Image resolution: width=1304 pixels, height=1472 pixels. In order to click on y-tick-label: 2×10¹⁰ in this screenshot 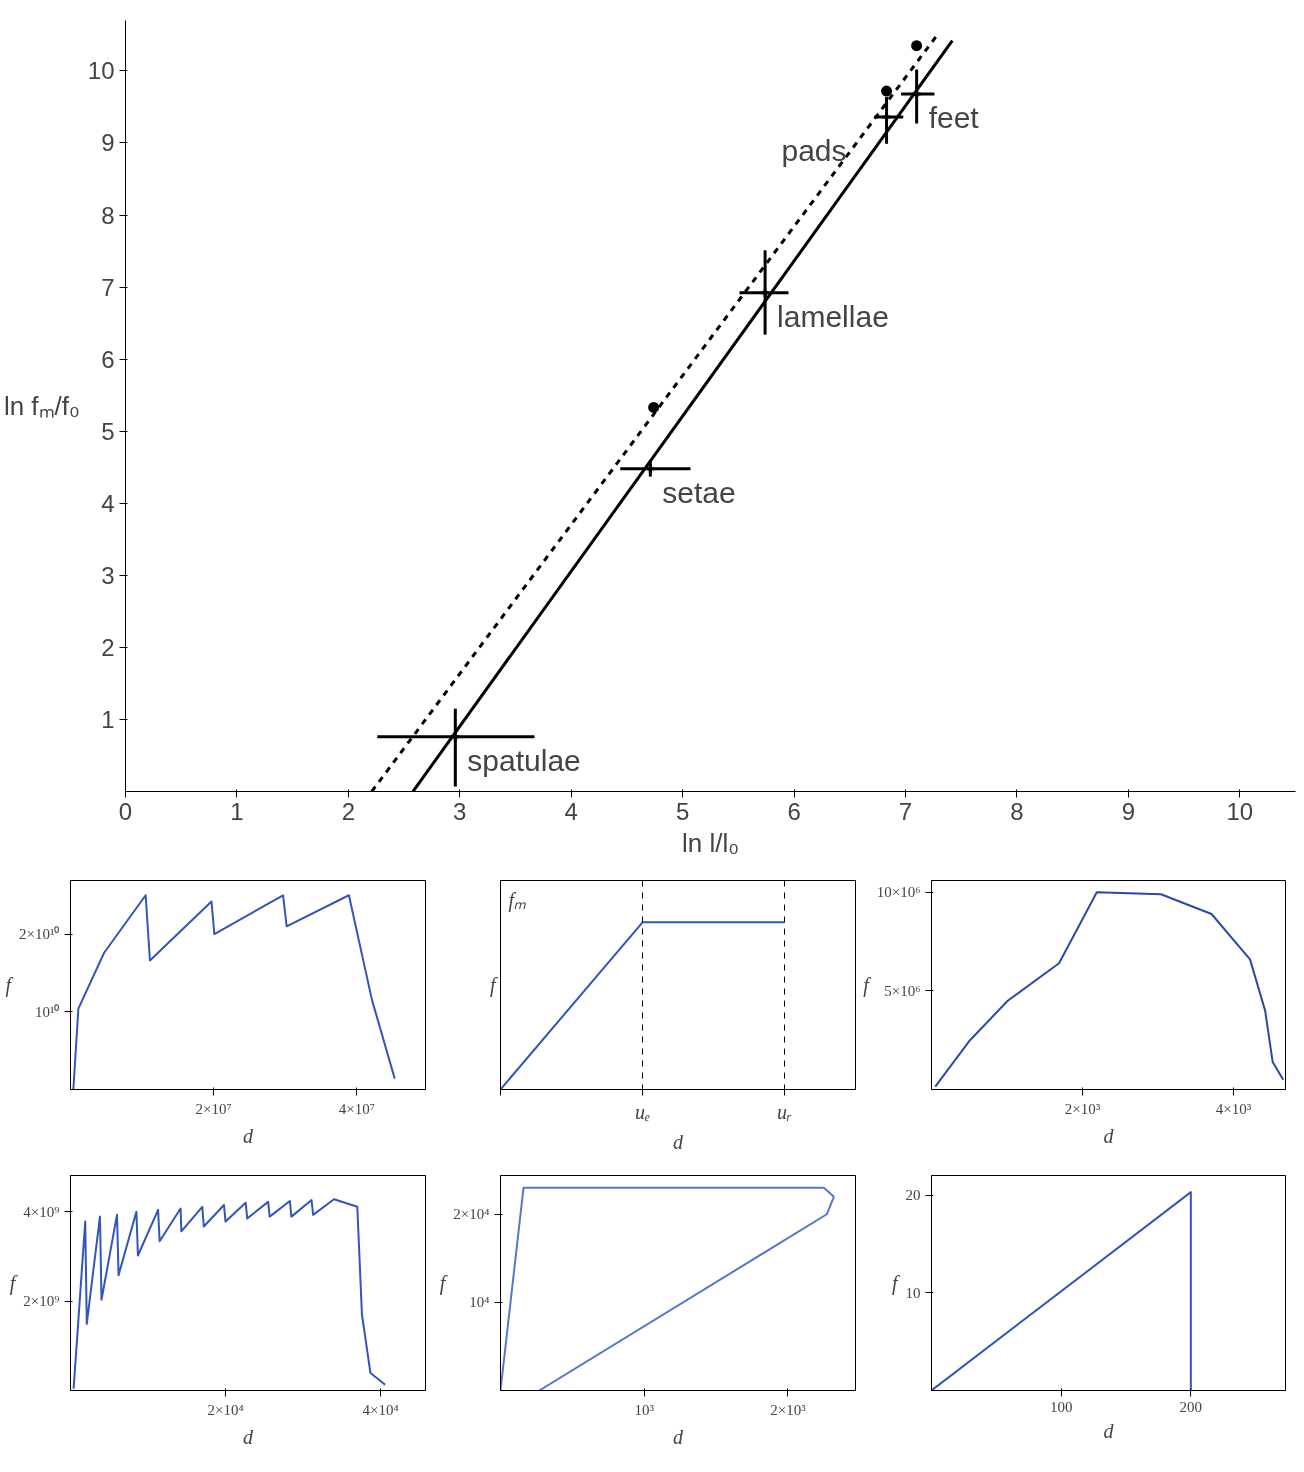, I will do `click(39, 934)`.